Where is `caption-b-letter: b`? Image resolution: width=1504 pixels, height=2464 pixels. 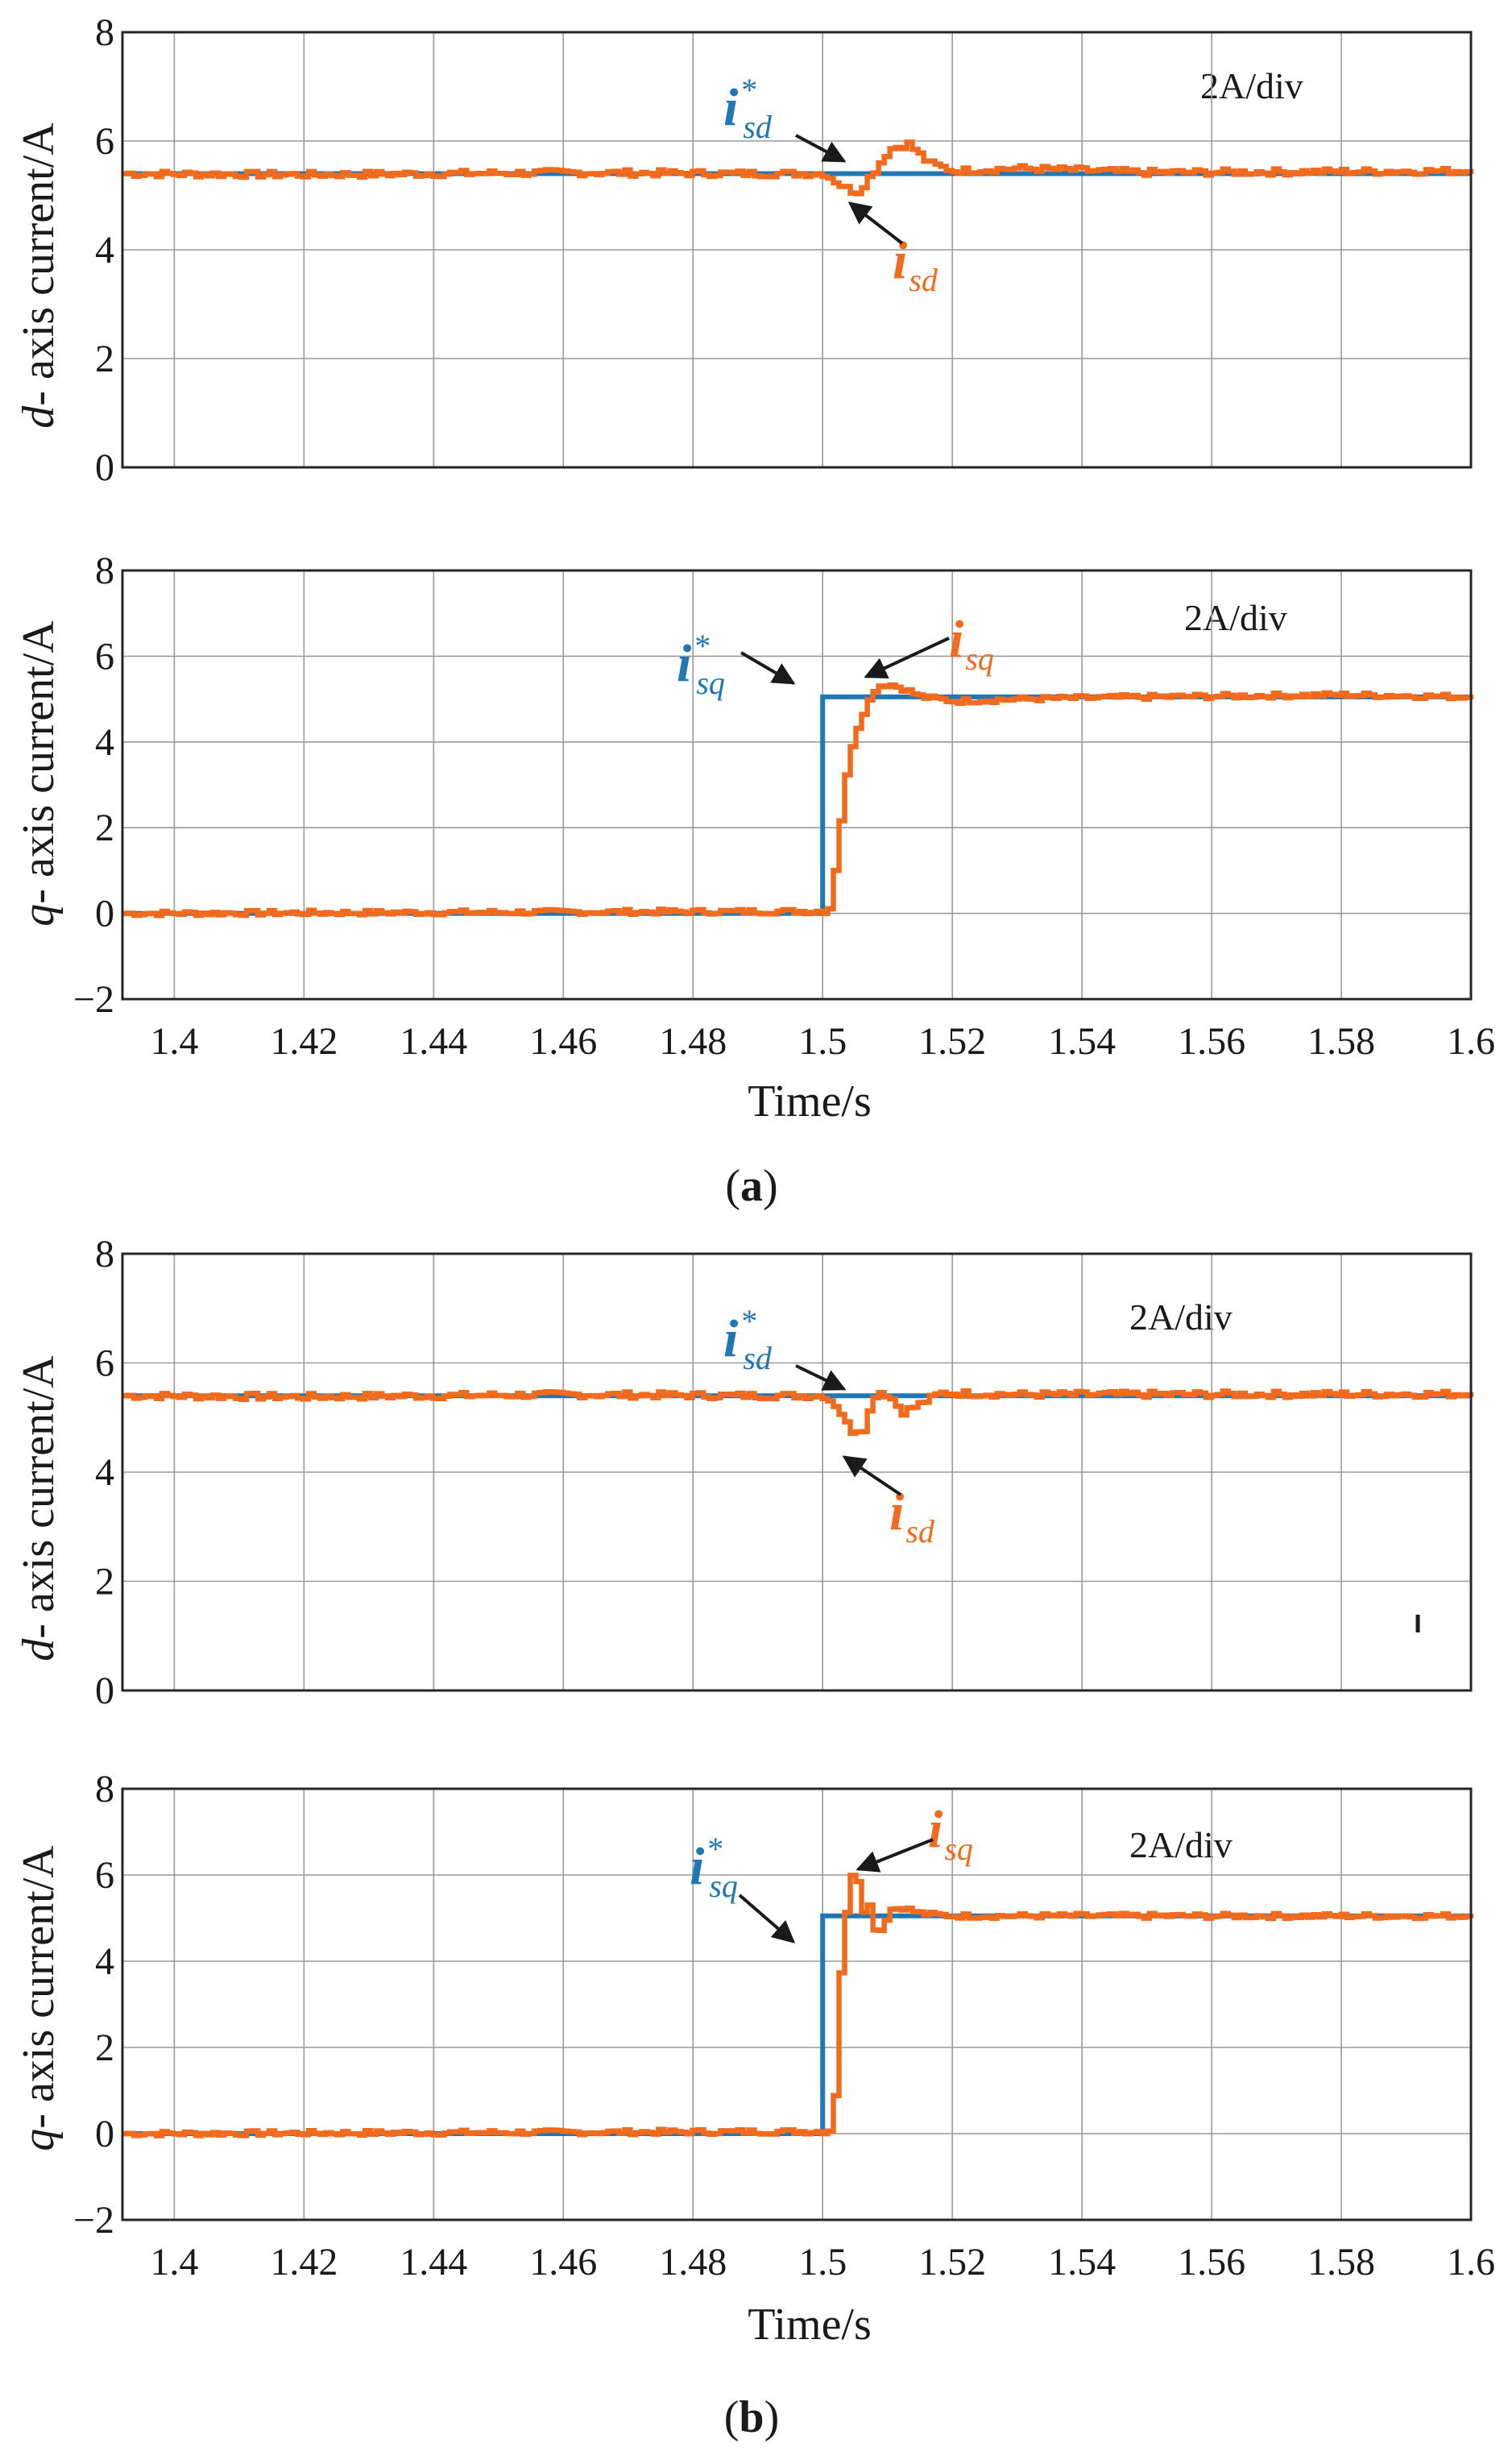 caption-b-letter: b is located at coordinates (751, 2417).